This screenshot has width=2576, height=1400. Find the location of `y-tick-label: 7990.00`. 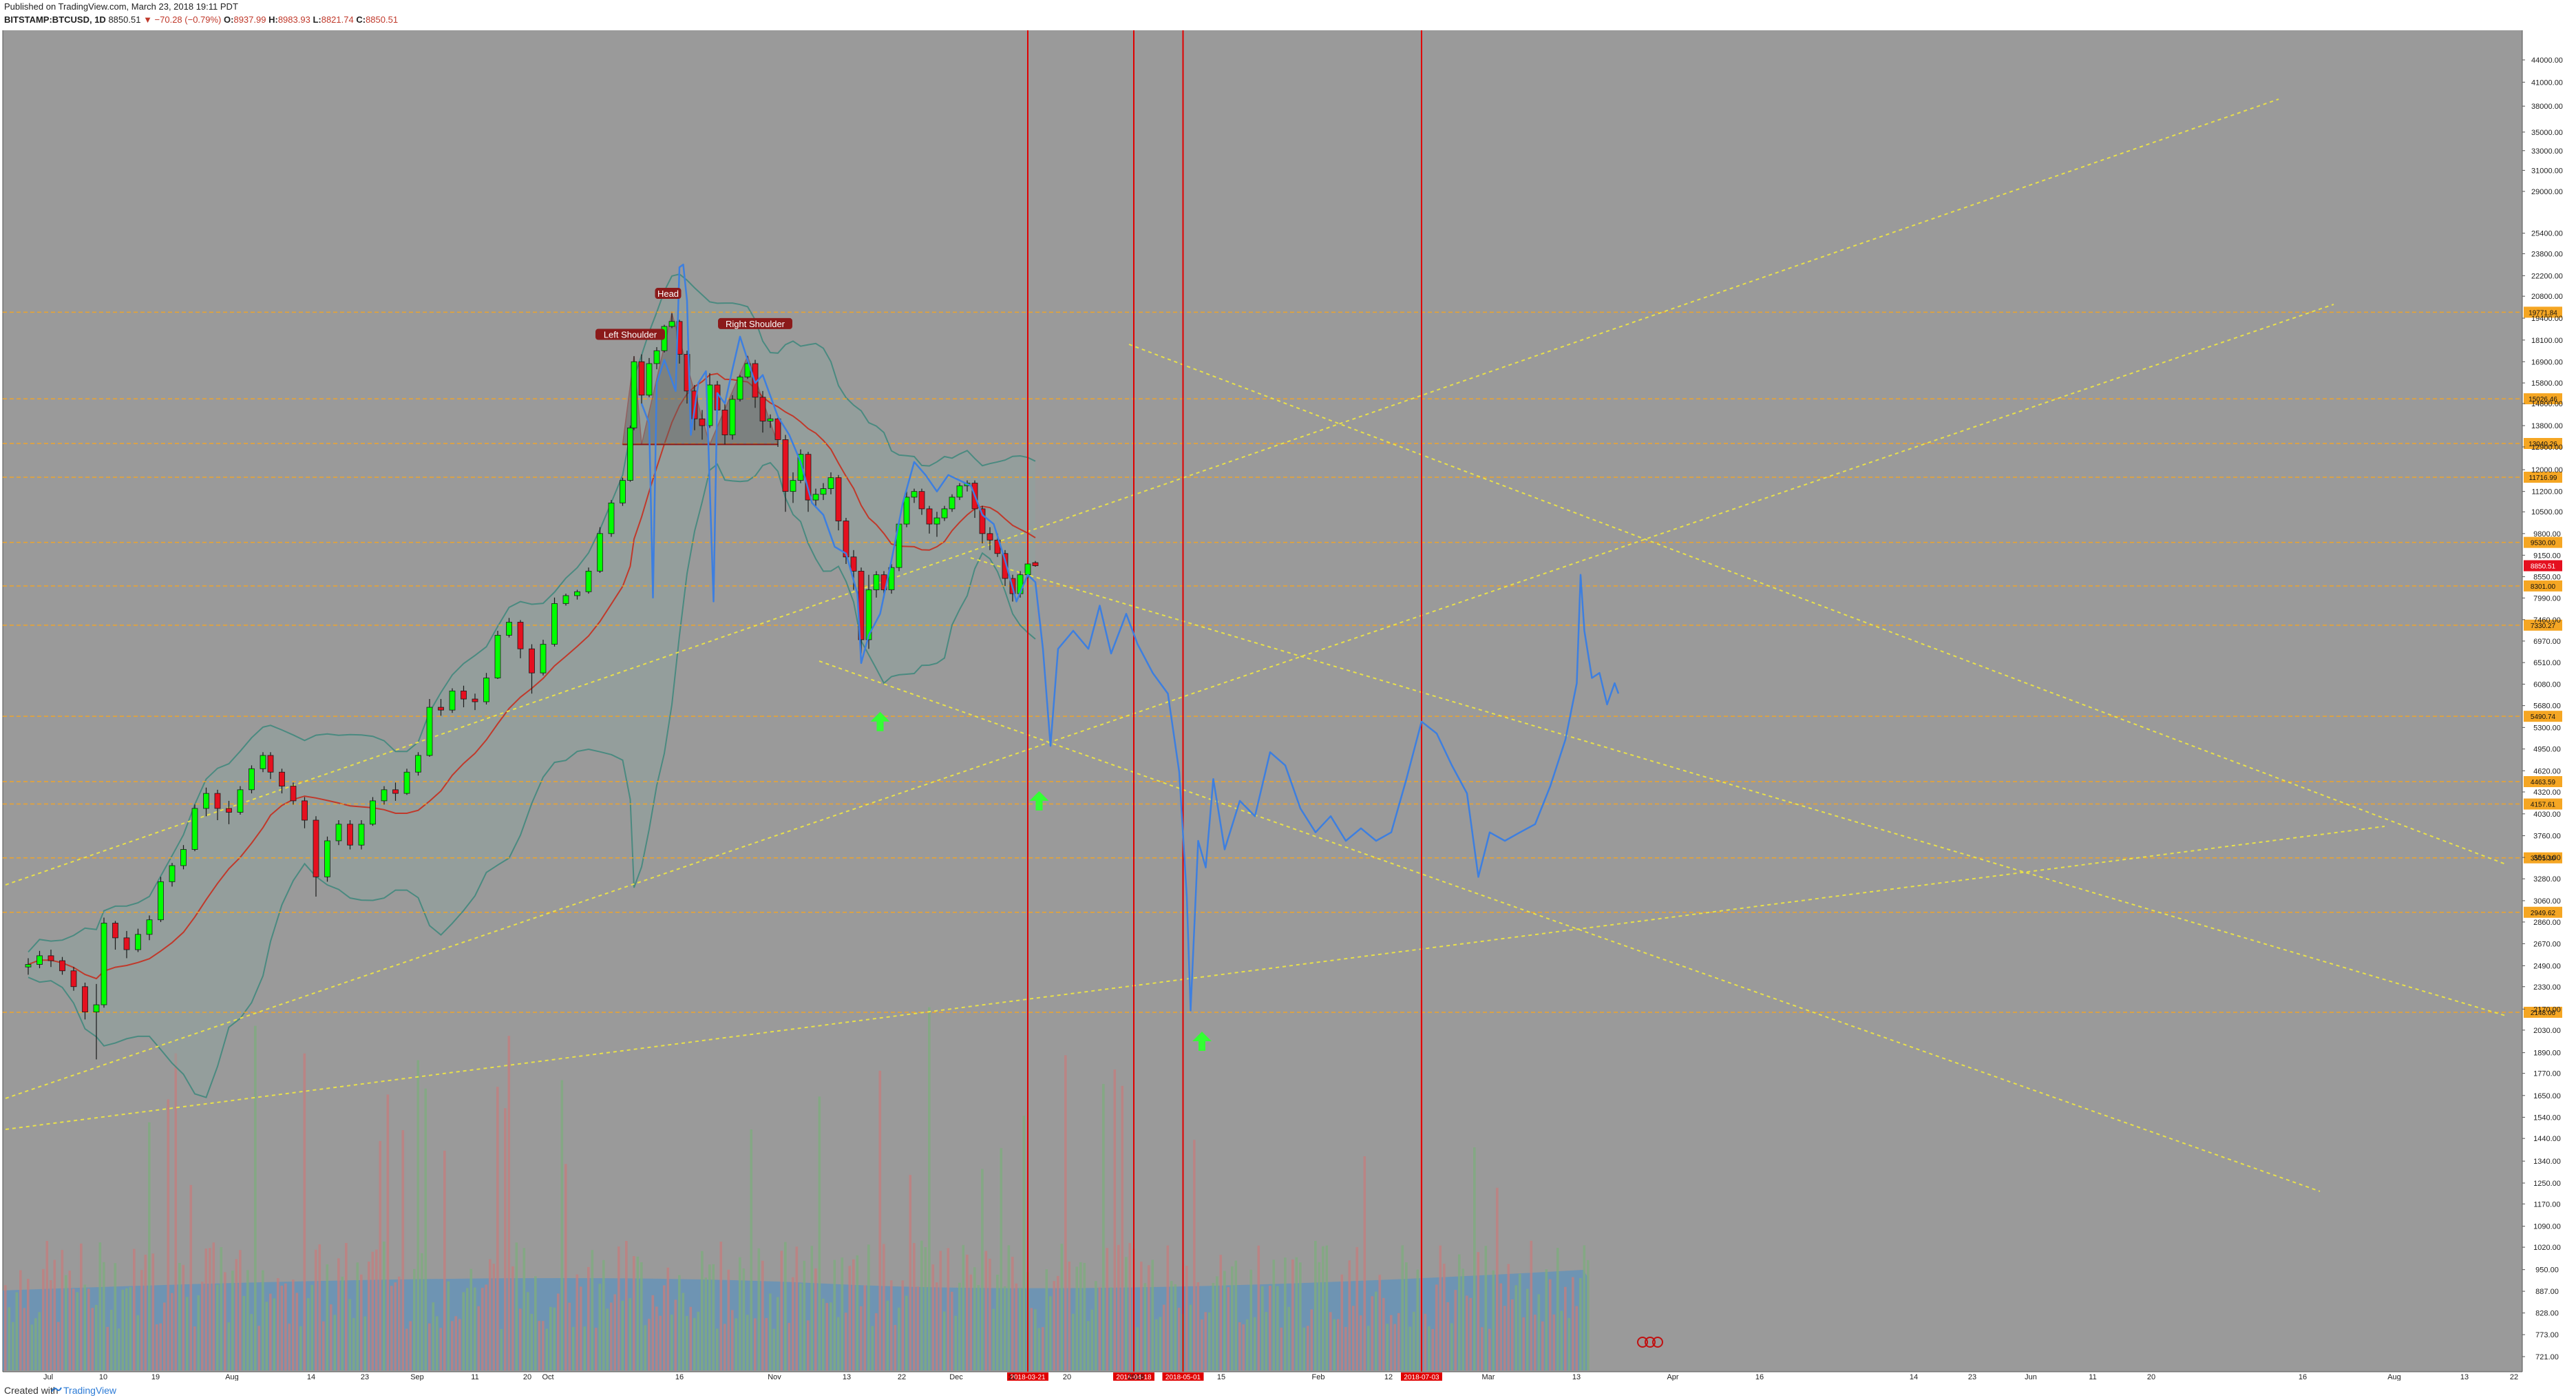

y-tick-label: 7990.00 is located at coordinates (2547, 599).